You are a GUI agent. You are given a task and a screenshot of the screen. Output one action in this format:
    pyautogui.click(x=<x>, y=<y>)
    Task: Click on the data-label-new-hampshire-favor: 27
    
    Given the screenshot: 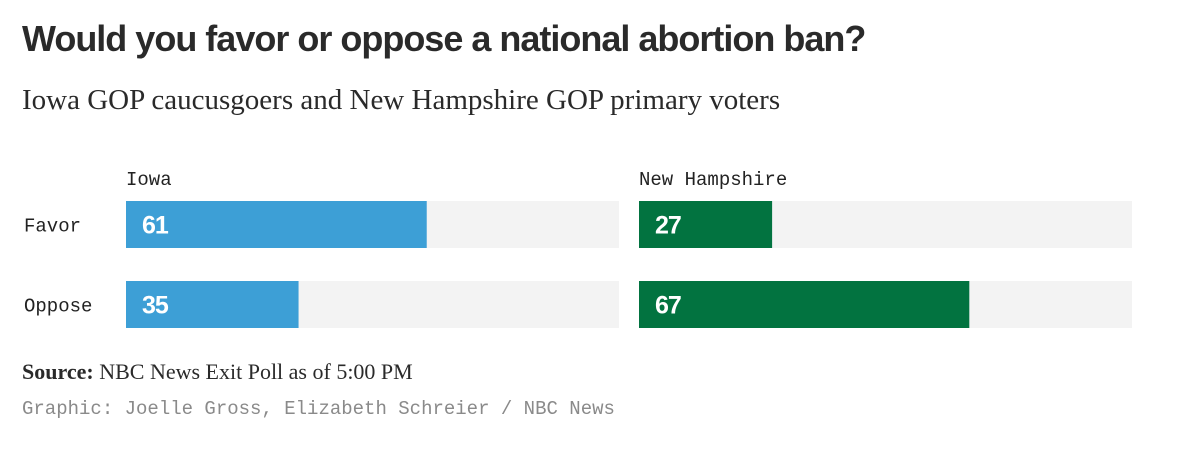 What is the action you would take?
    pyautogui.click(x=668, y=226)
    